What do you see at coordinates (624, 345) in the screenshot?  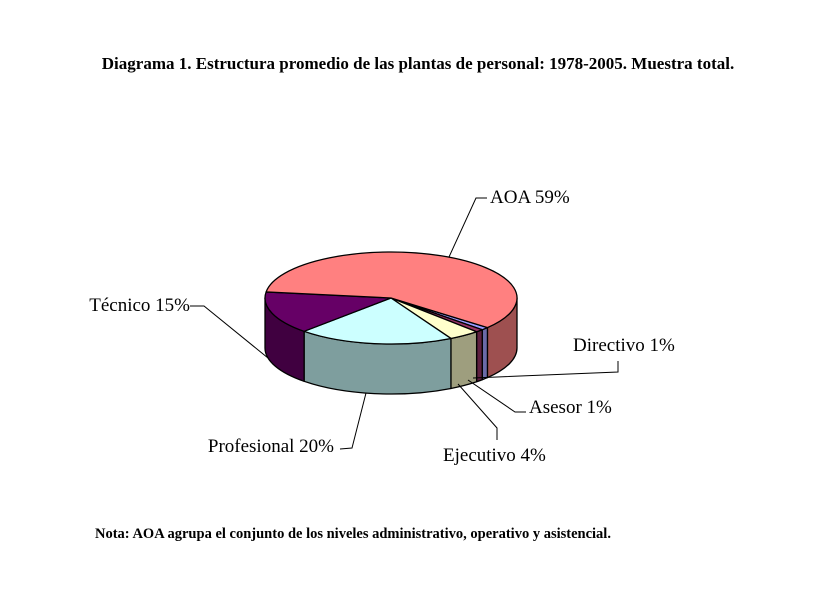 I see `callout-directivo-1%: Directivo 1%` at bounding box center [624, 345].